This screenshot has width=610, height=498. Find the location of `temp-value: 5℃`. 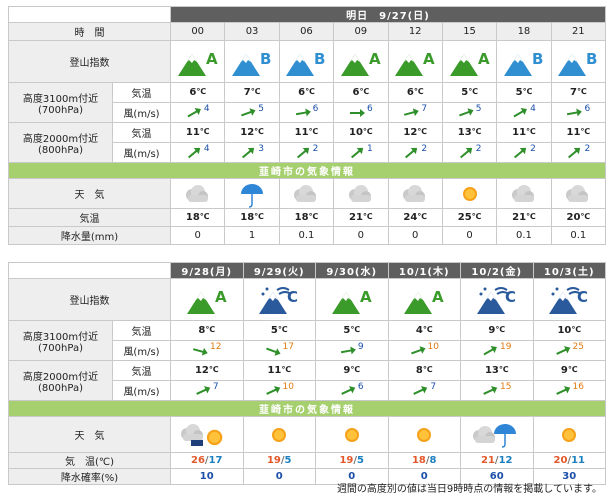

temp-value: 5℃ is located at coordinates (352, 330).